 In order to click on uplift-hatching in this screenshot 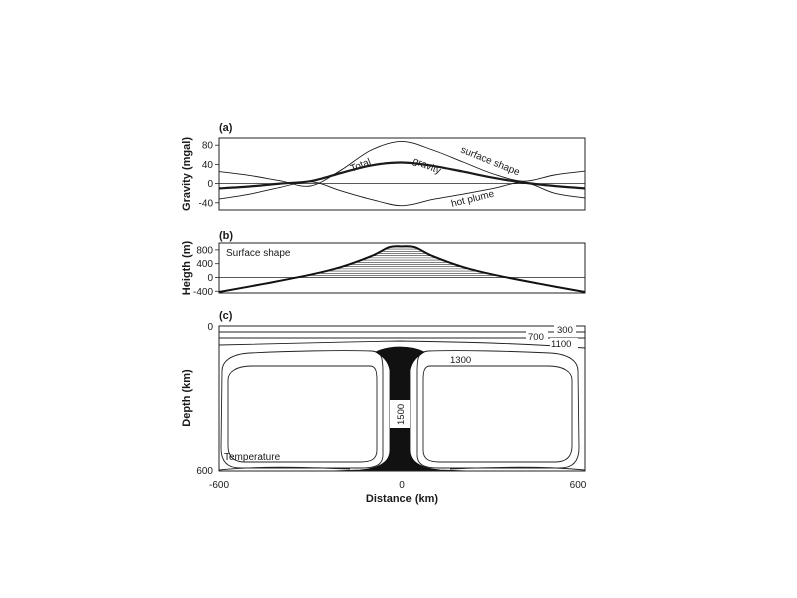, I will do `click(402, 261)`.